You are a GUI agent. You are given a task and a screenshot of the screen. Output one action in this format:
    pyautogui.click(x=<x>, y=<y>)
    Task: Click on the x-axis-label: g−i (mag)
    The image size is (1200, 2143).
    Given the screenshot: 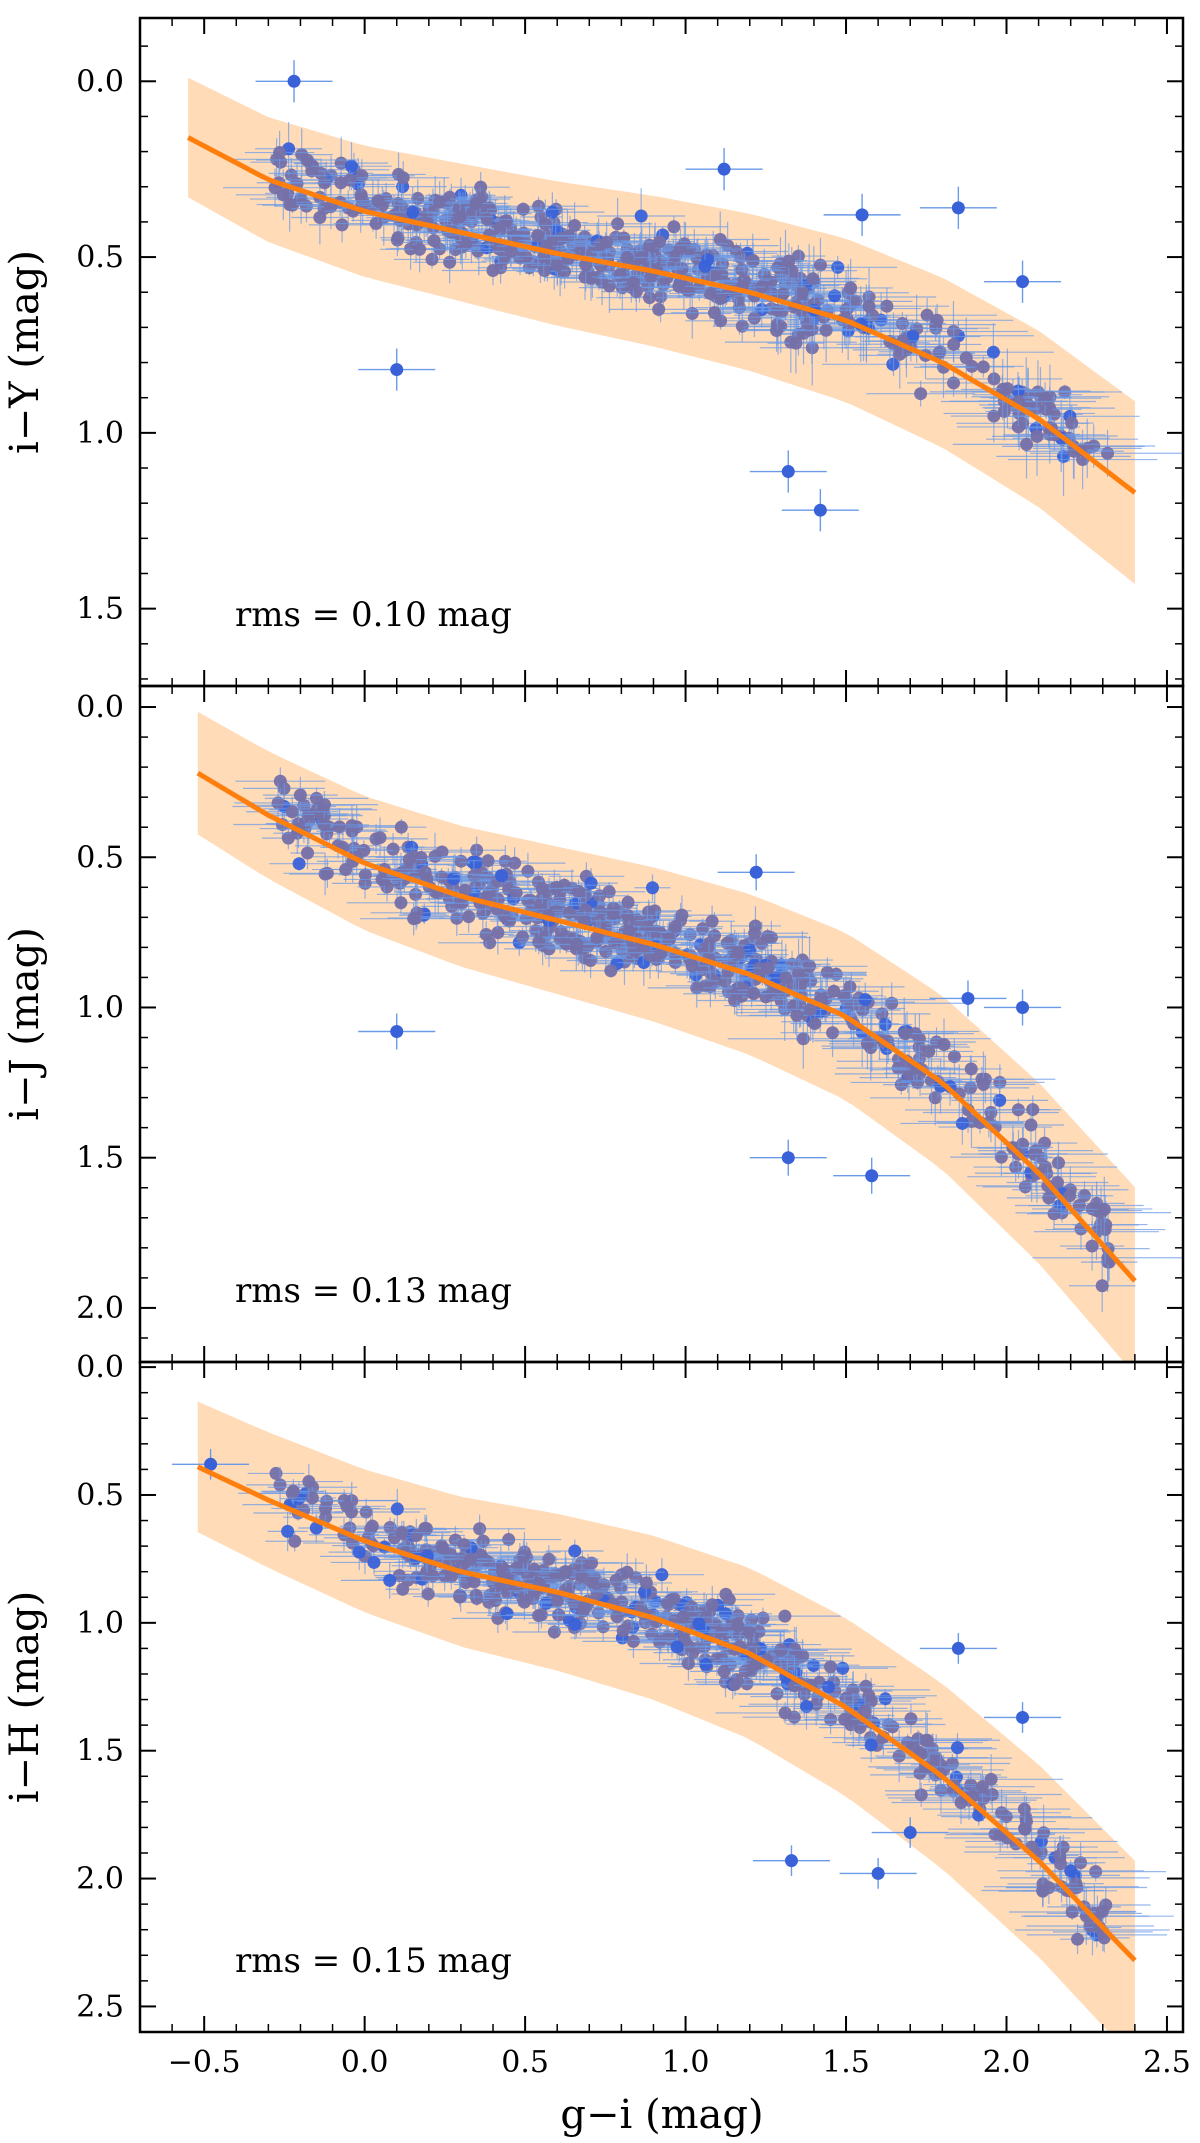 What is the action you would take?
    pyautogui.click(x=661, y=2115)
    